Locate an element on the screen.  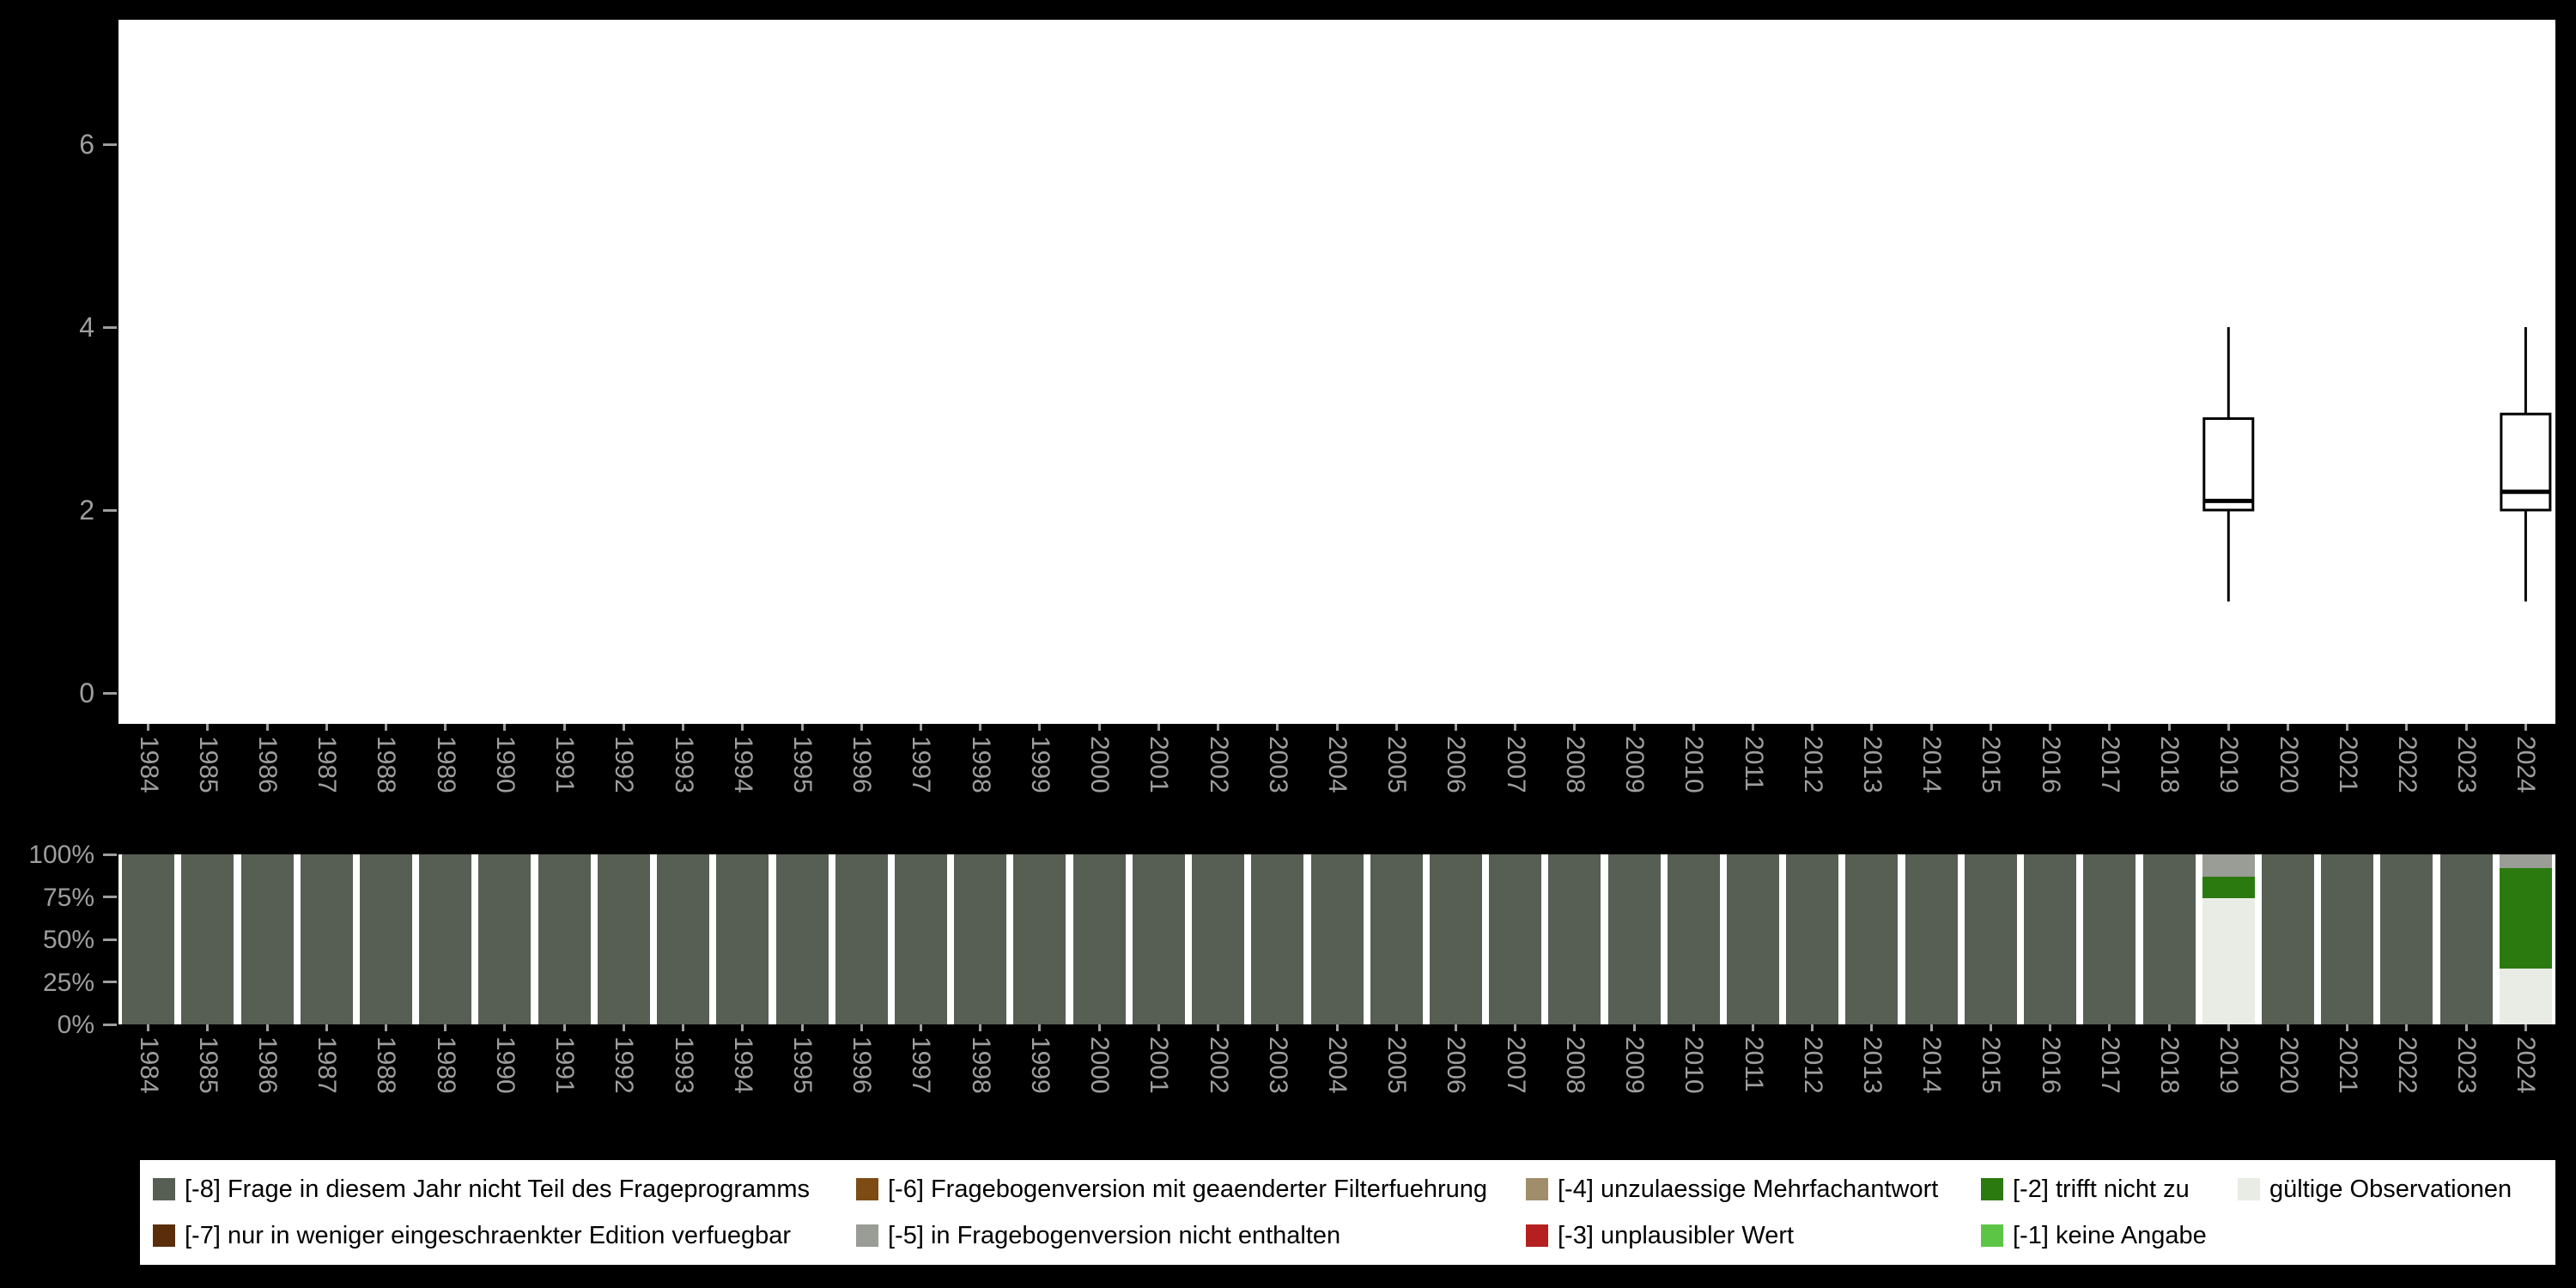
bar-2009 is located at coordinates (1634, 939).